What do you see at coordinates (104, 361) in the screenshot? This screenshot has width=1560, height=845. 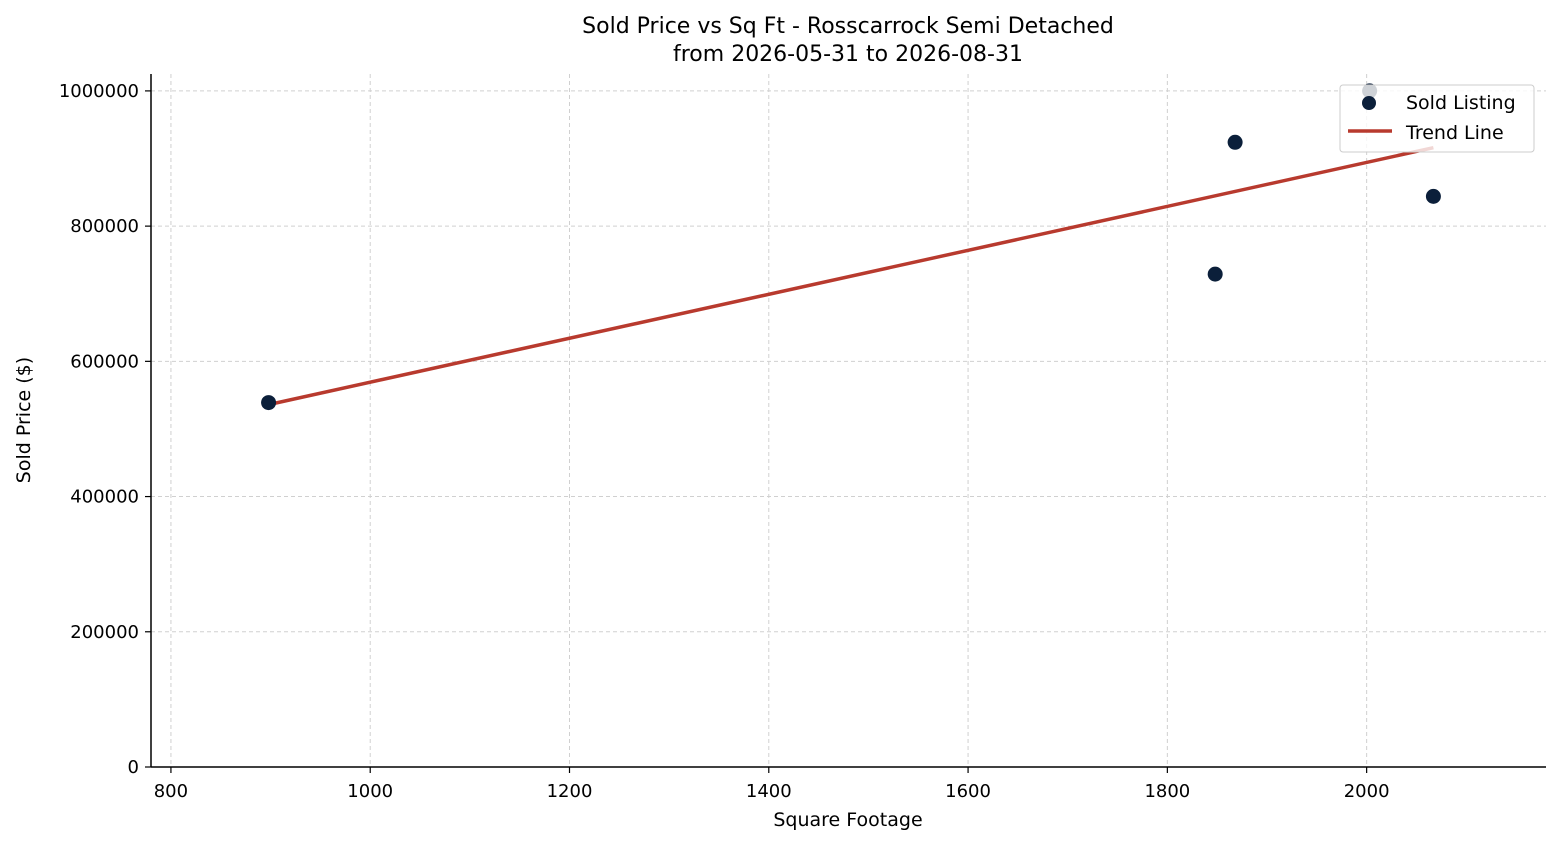 I see `y-tick-label: 600000` at bounding box center [104, 361].